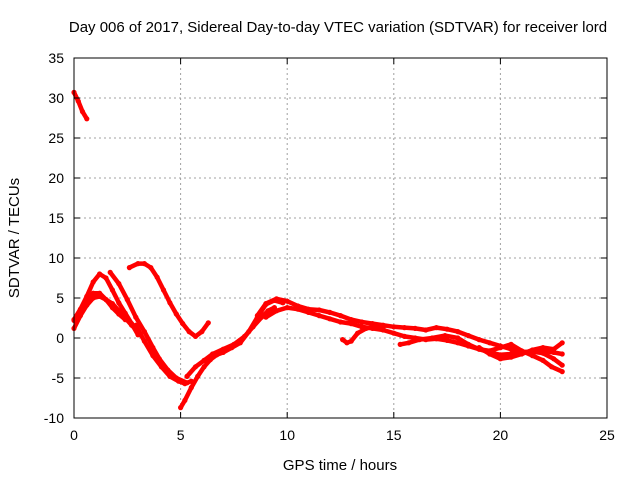 The height and width of the screenshot is (480, 640). What do you see at coordinates (74, 435) in the screenshot?
I see `x-tick-label: 0` at bounding box center [74, 435].